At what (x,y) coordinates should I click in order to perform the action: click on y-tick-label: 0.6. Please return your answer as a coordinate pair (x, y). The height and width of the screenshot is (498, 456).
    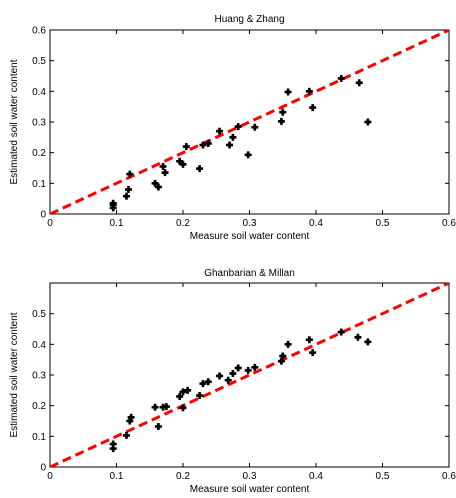
    Looking at the image, I should click on (39, 31).